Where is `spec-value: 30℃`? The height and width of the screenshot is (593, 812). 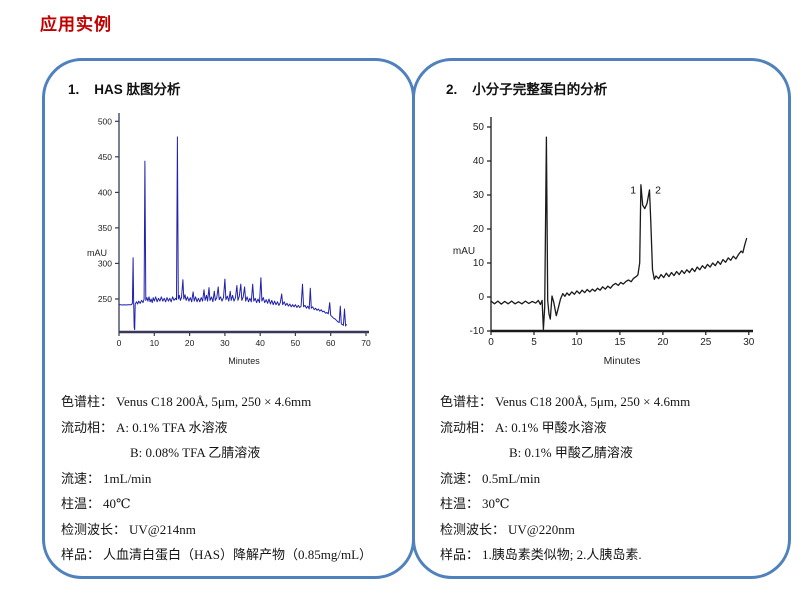 spec-value: 30℃ is located at coordinates (496, 503).